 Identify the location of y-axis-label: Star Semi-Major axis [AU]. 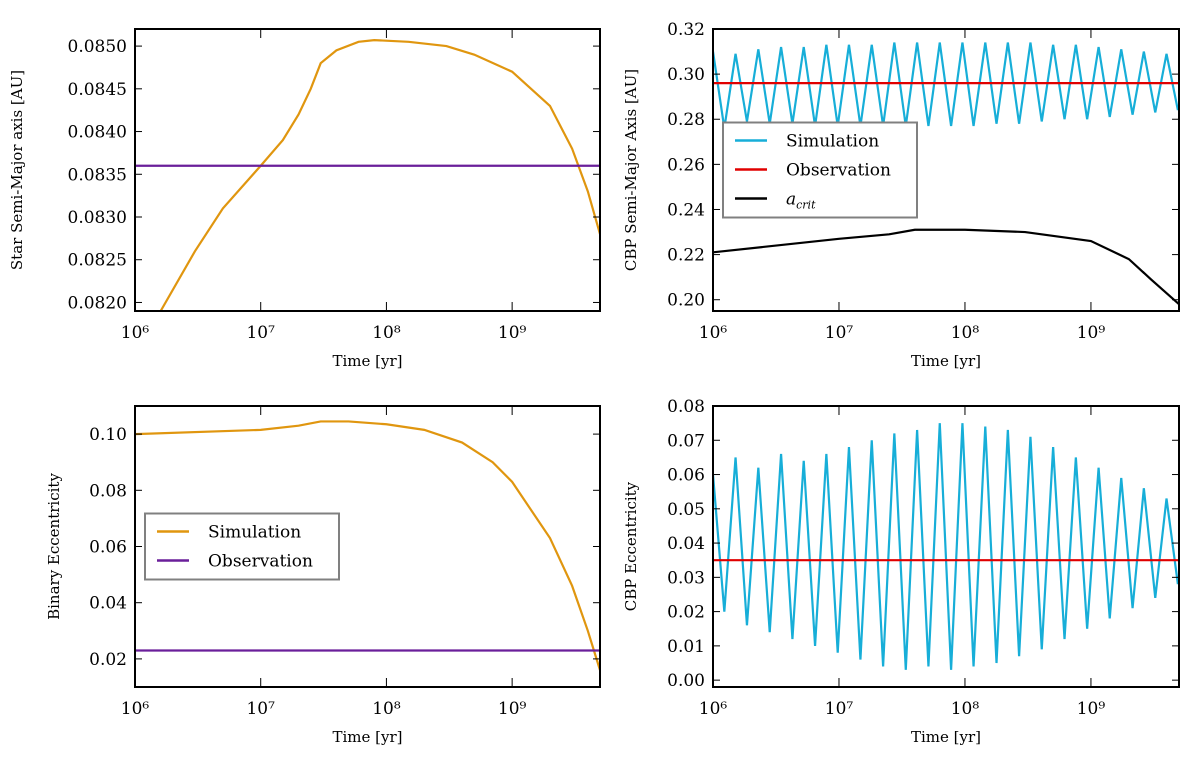
(17, 170).